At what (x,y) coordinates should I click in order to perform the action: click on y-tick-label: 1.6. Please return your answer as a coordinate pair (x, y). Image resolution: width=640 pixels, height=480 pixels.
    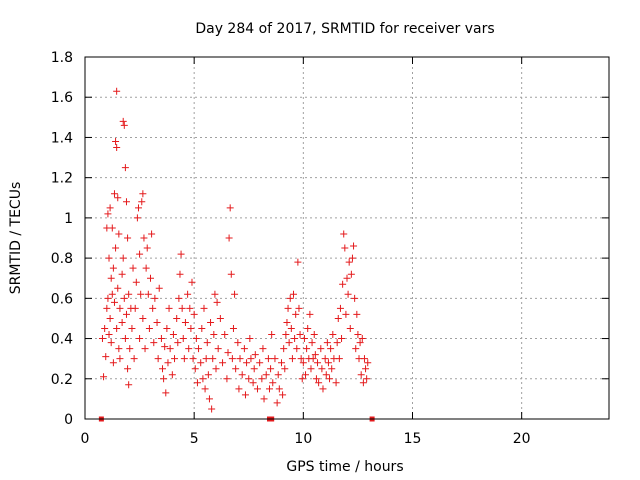
    Looking at the image, I should click on (62, 98).